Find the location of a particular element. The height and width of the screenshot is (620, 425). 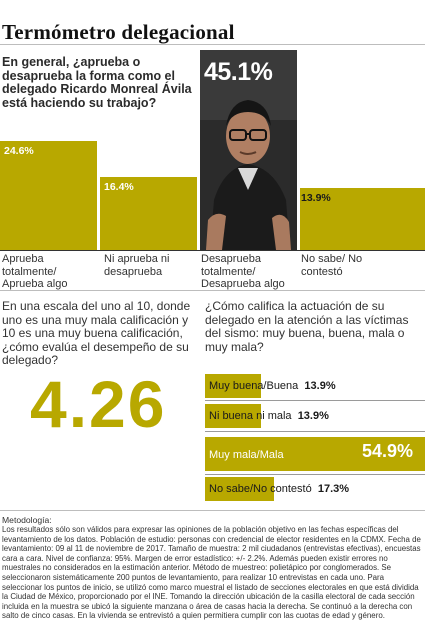

hbar-label-no-answer: No sabe/No contestó 17.3% is located at coordinates (279, 489).